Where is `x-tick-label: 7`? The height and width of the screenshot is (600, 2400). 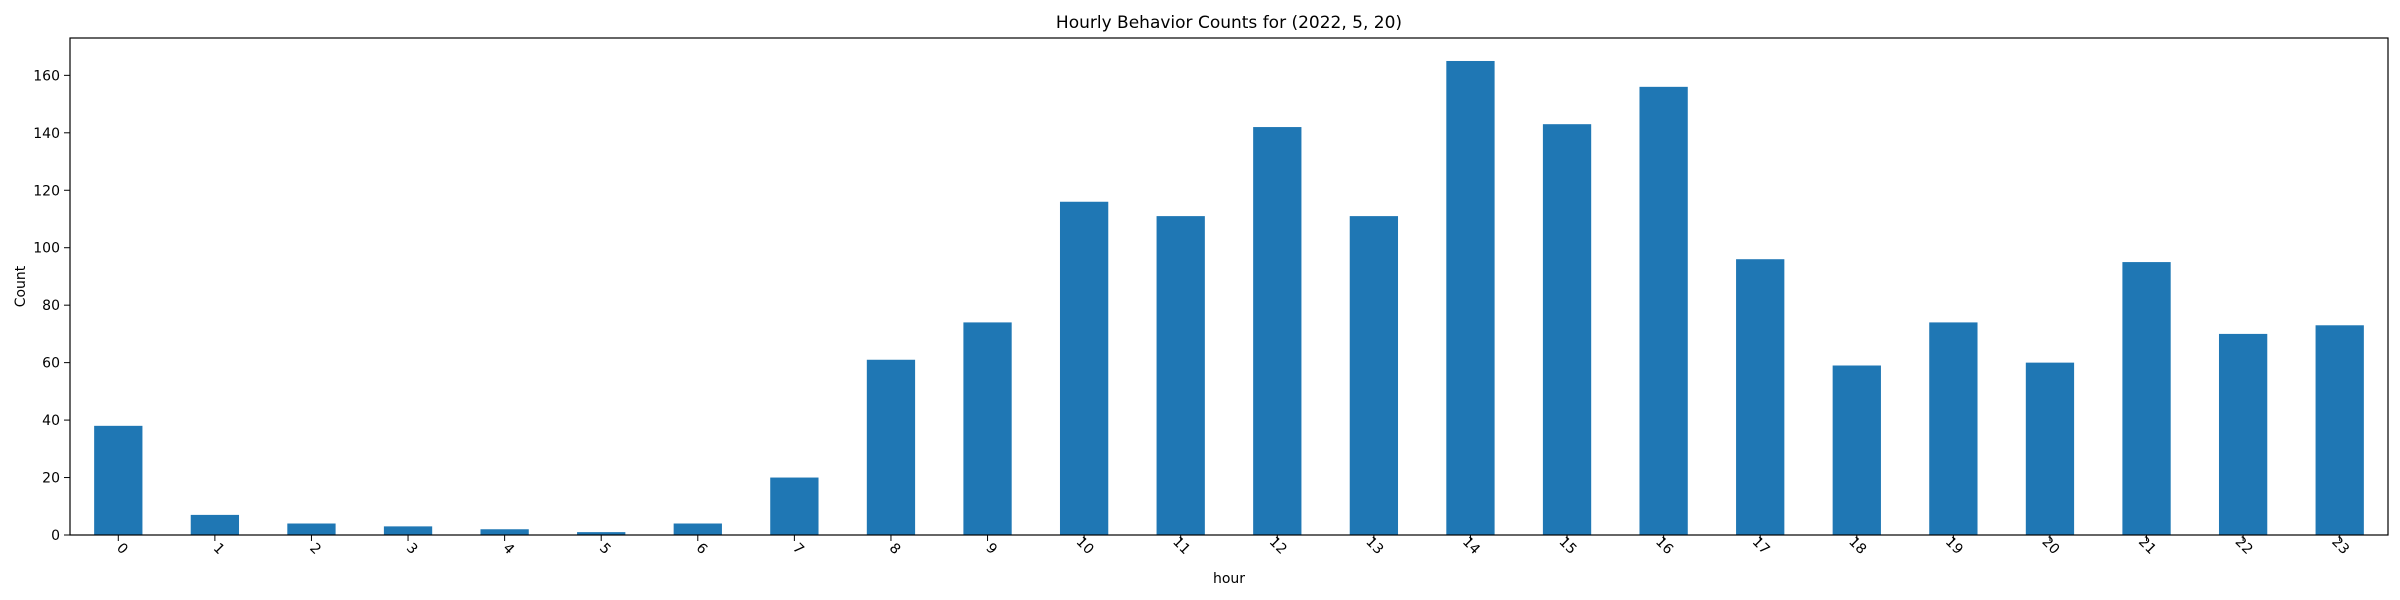 x-tick-label: 7 is located at coordinates (798, 549).